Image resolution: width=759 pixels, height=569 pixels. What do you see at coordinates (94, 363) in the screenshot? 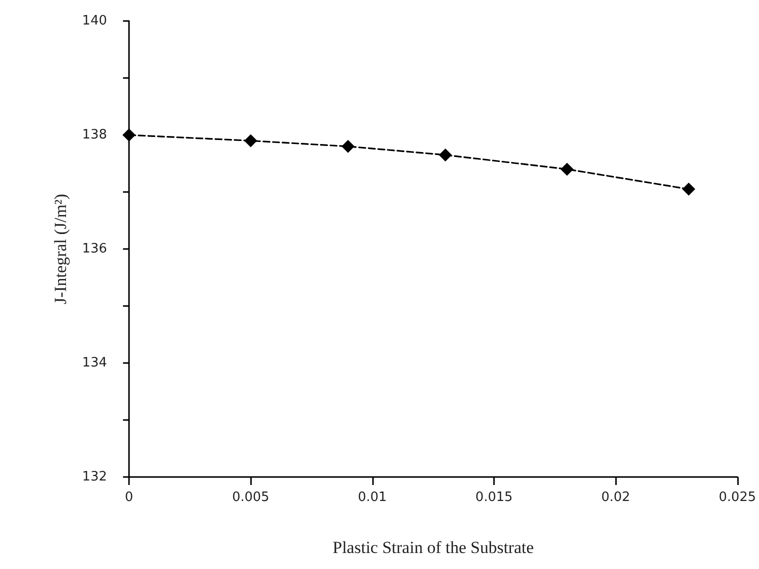
I see `y-tick-label: 134` at bounding box center [94, 363].